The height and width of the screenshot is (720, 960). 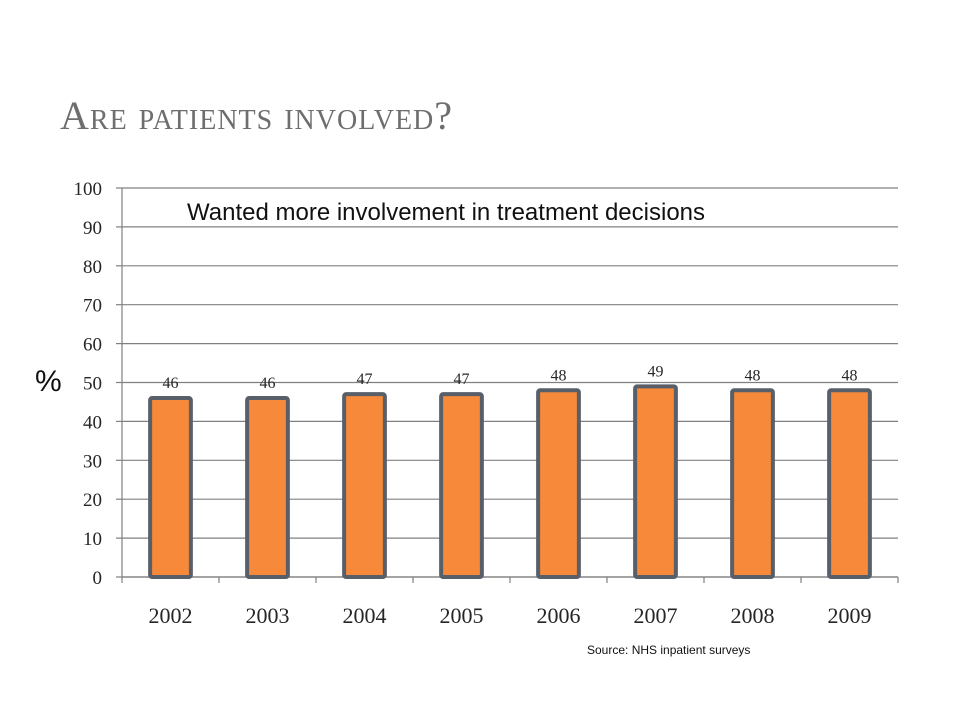 What do you see at coordinates (559, 615) in the screenshot?
I see `x-tick-label: 2006` at bounding box center [559, 615].